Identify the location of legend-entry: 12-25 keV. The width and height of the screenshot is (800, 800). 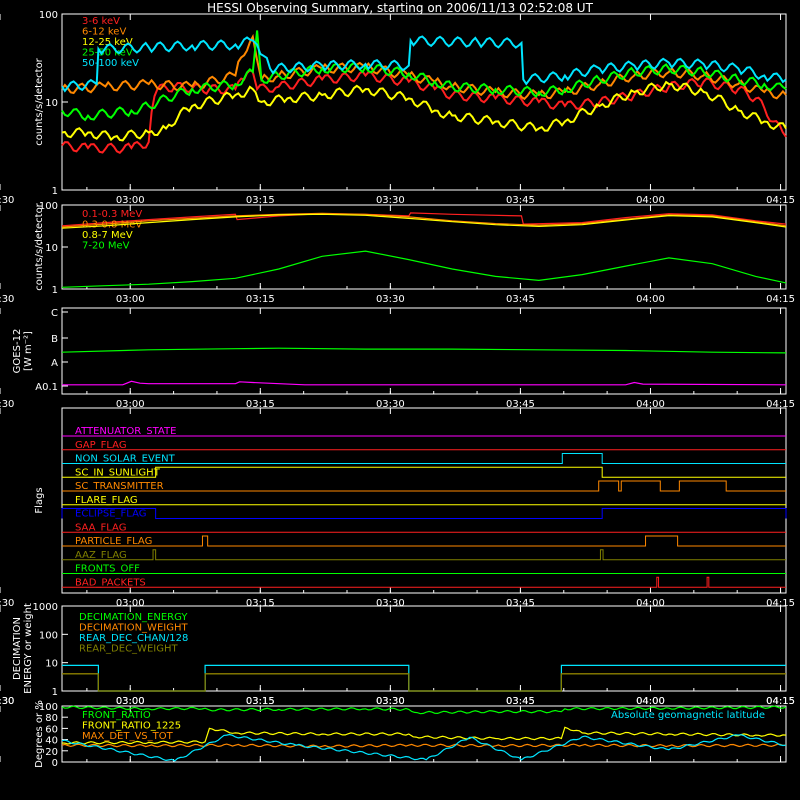
(107, 42).